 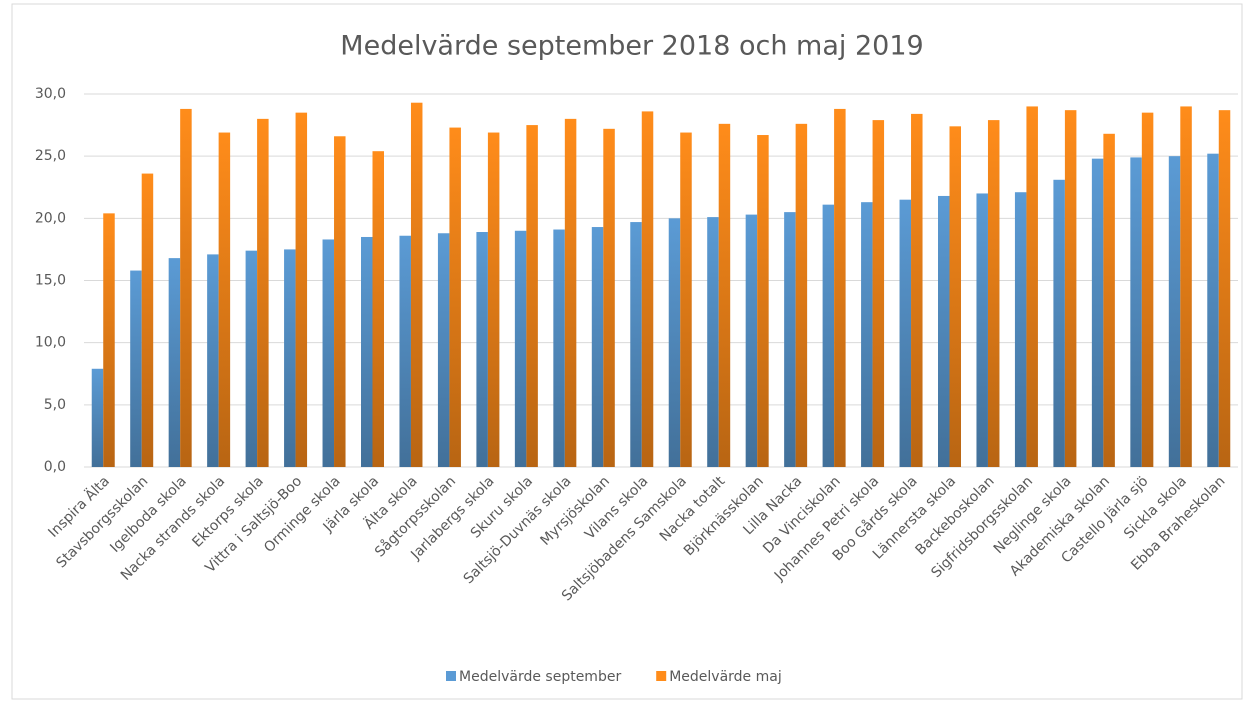 I want to click on y-tick-label: 25,0, so click(x=50, y=156).